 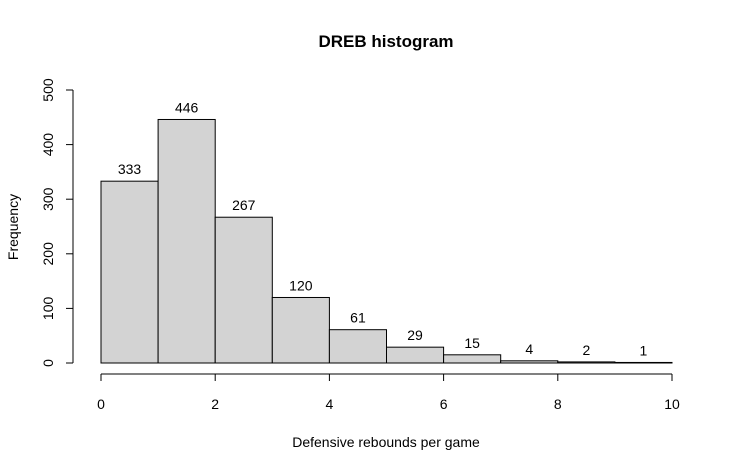 I want to click on y-tick-label: 200, so click(x=48, y=254).